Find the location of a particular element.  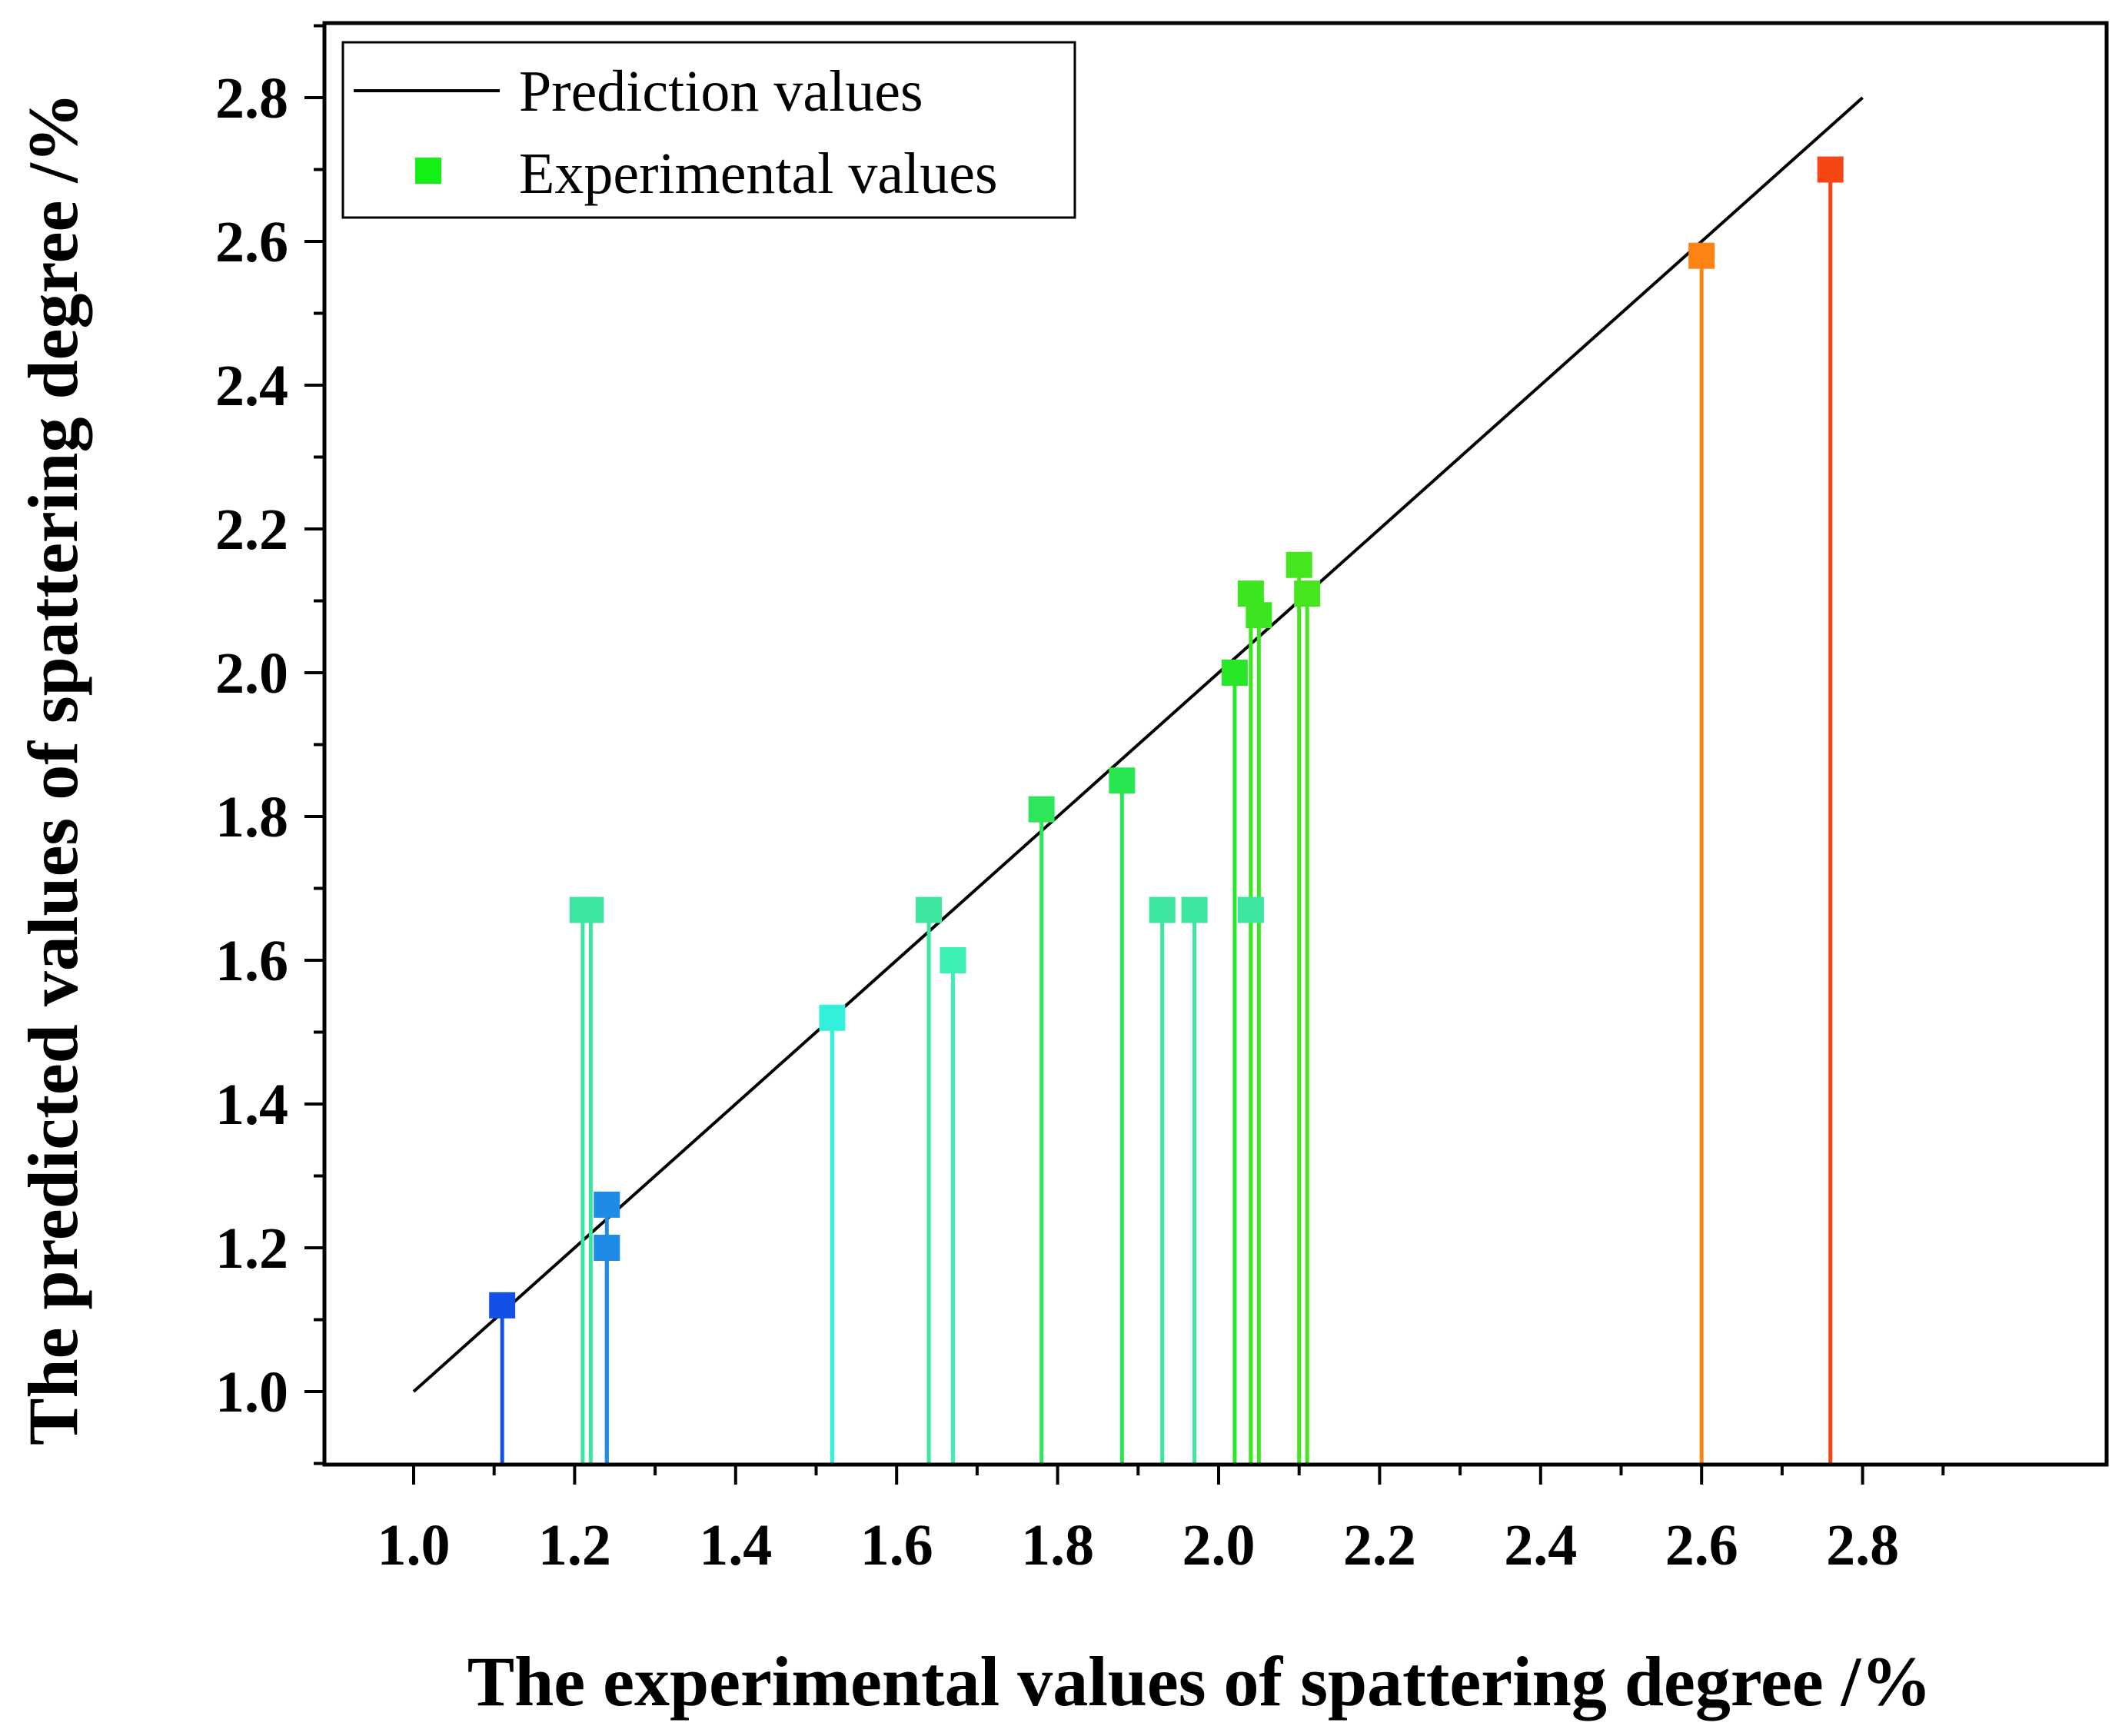

x-tick-label: 1.2 is located at coordinates (575, 1545).